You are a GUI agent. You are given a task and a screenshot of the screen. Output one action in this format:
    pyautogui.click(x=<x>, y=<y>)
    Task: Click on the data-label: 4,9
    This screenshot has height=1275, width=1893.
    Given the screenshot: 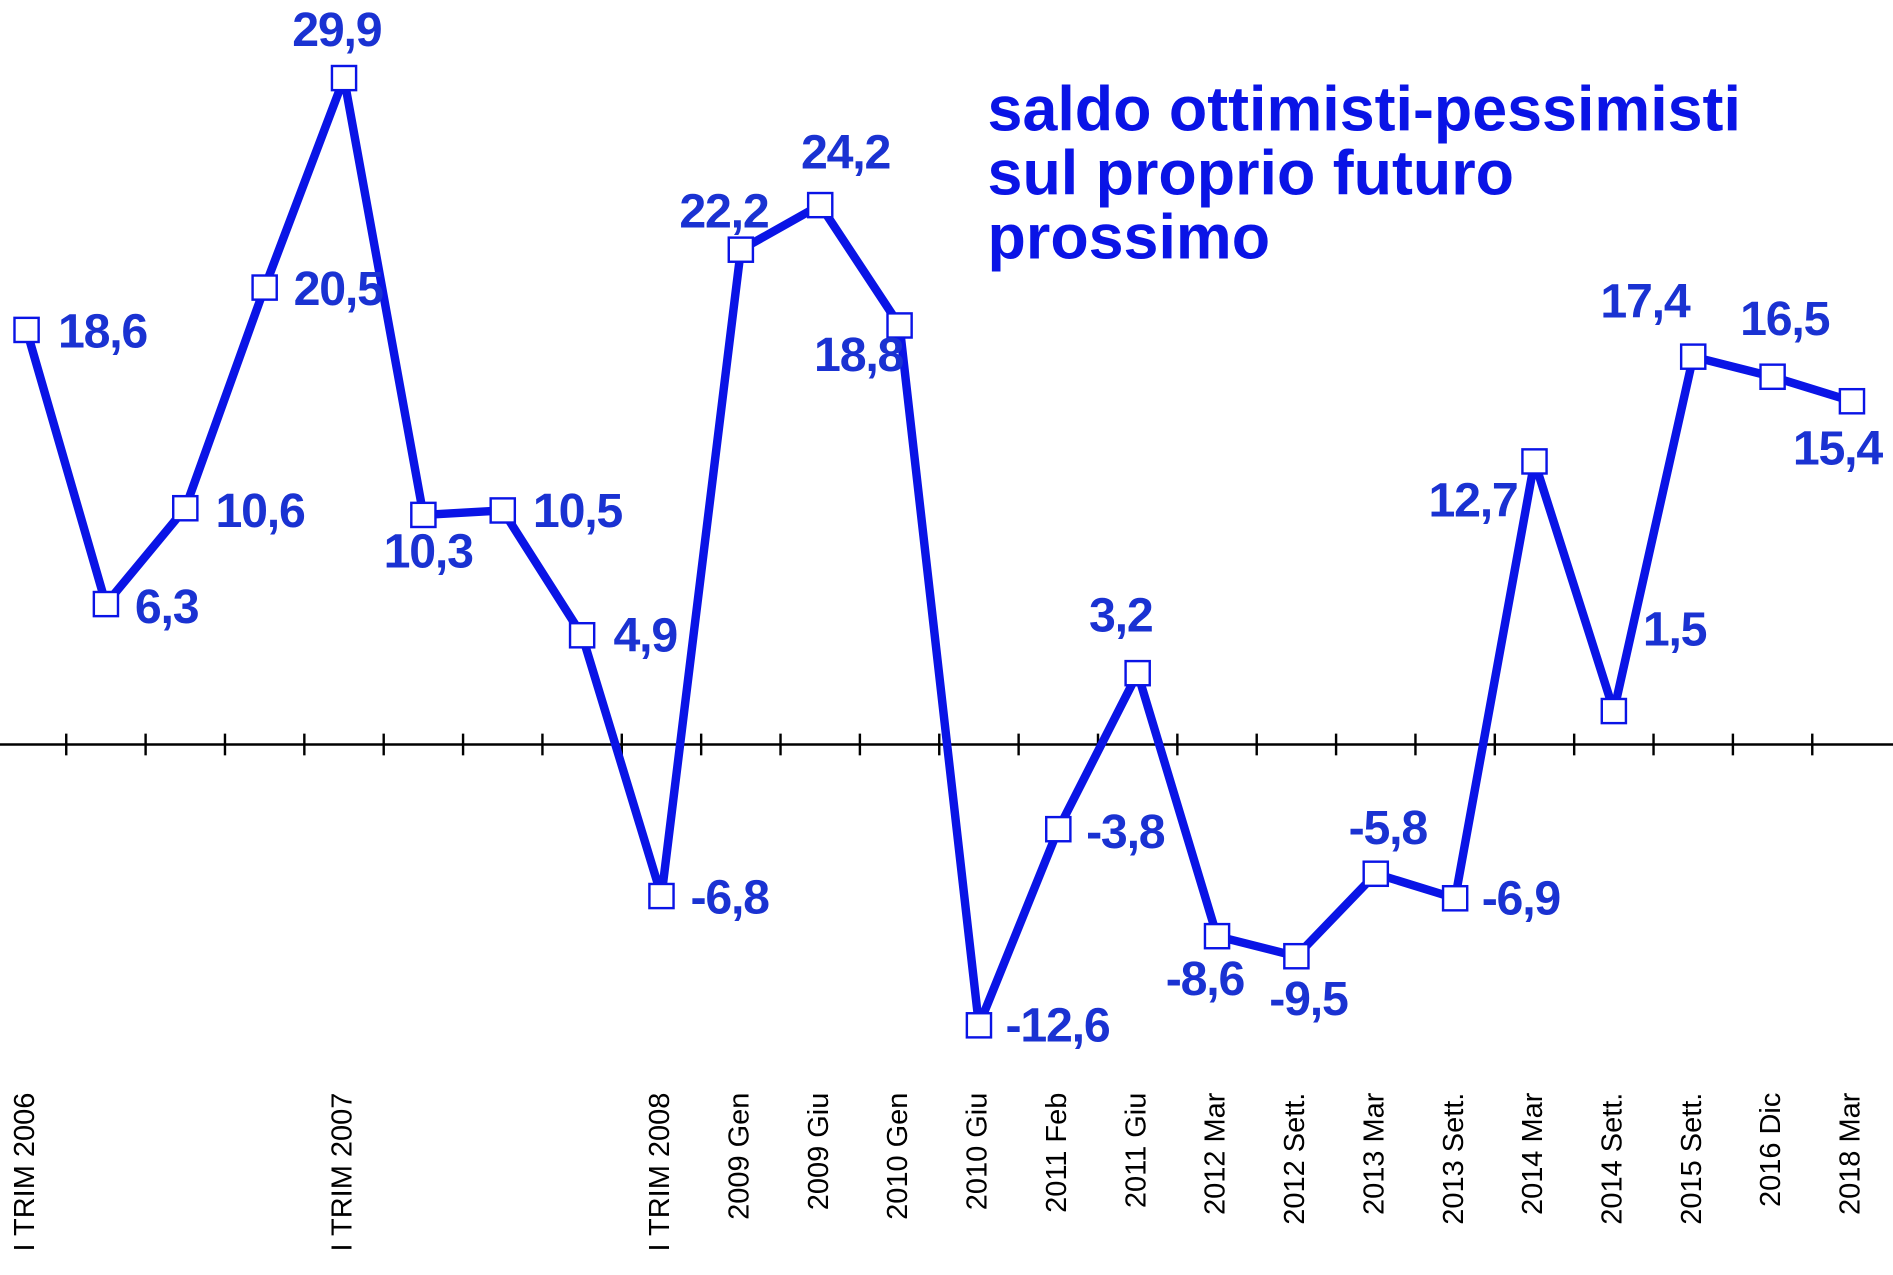 What is the action you would take?
    pyautogui.click(x=646, y=636)
    